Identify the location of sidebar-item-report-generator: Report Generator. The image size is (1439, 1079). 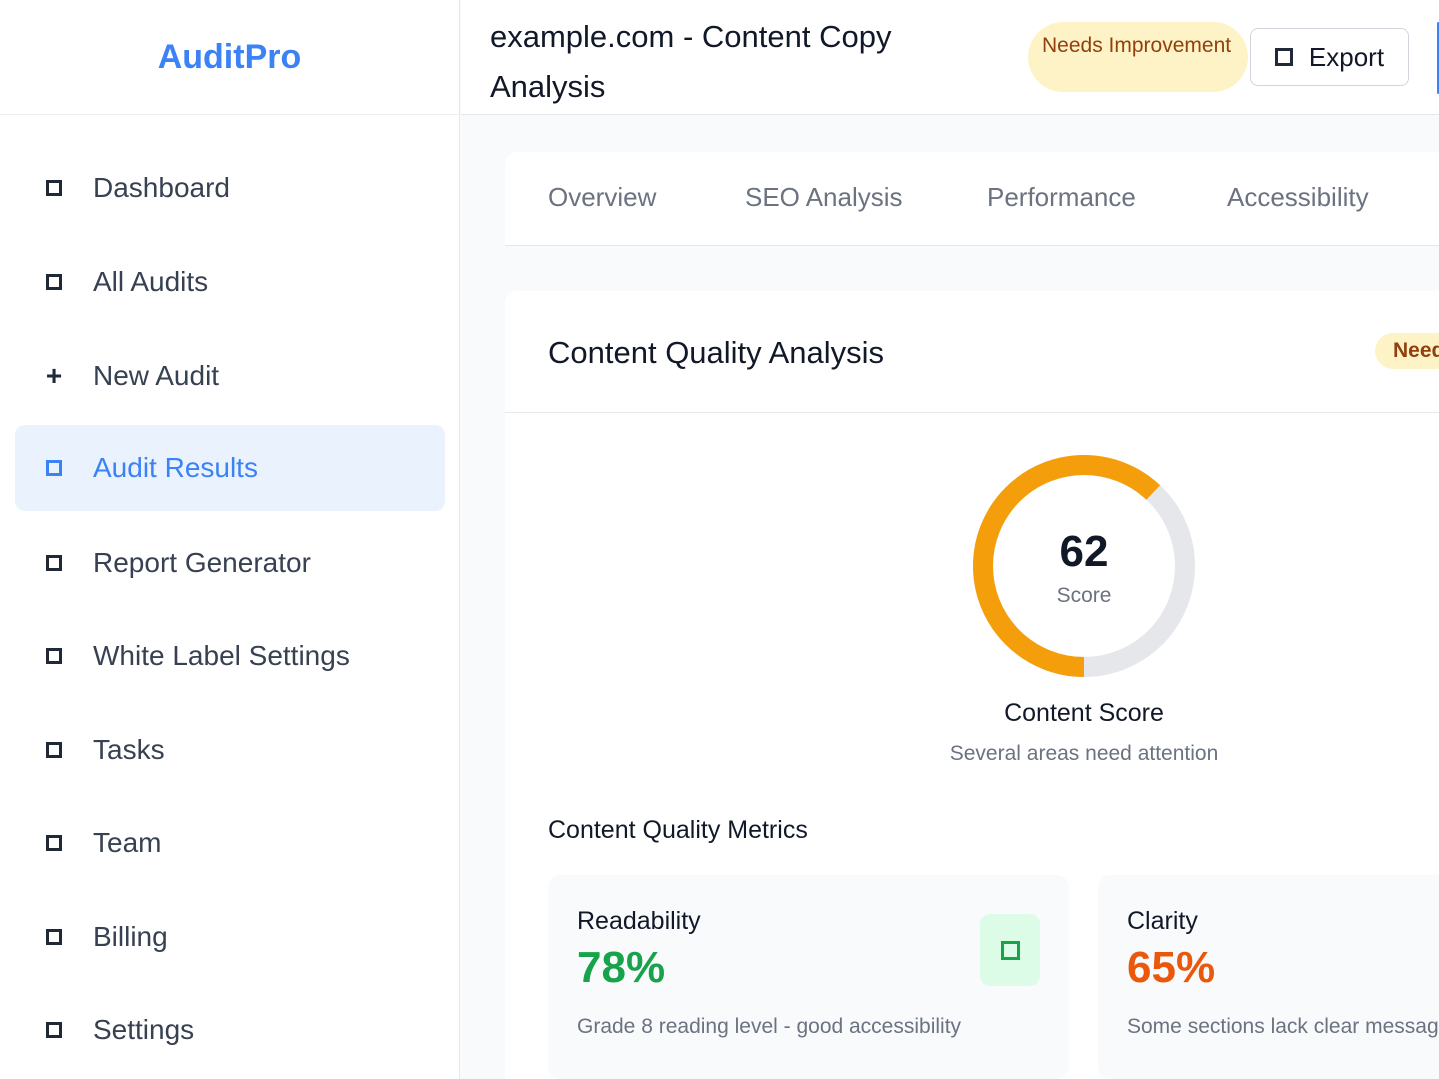
(230, 563).